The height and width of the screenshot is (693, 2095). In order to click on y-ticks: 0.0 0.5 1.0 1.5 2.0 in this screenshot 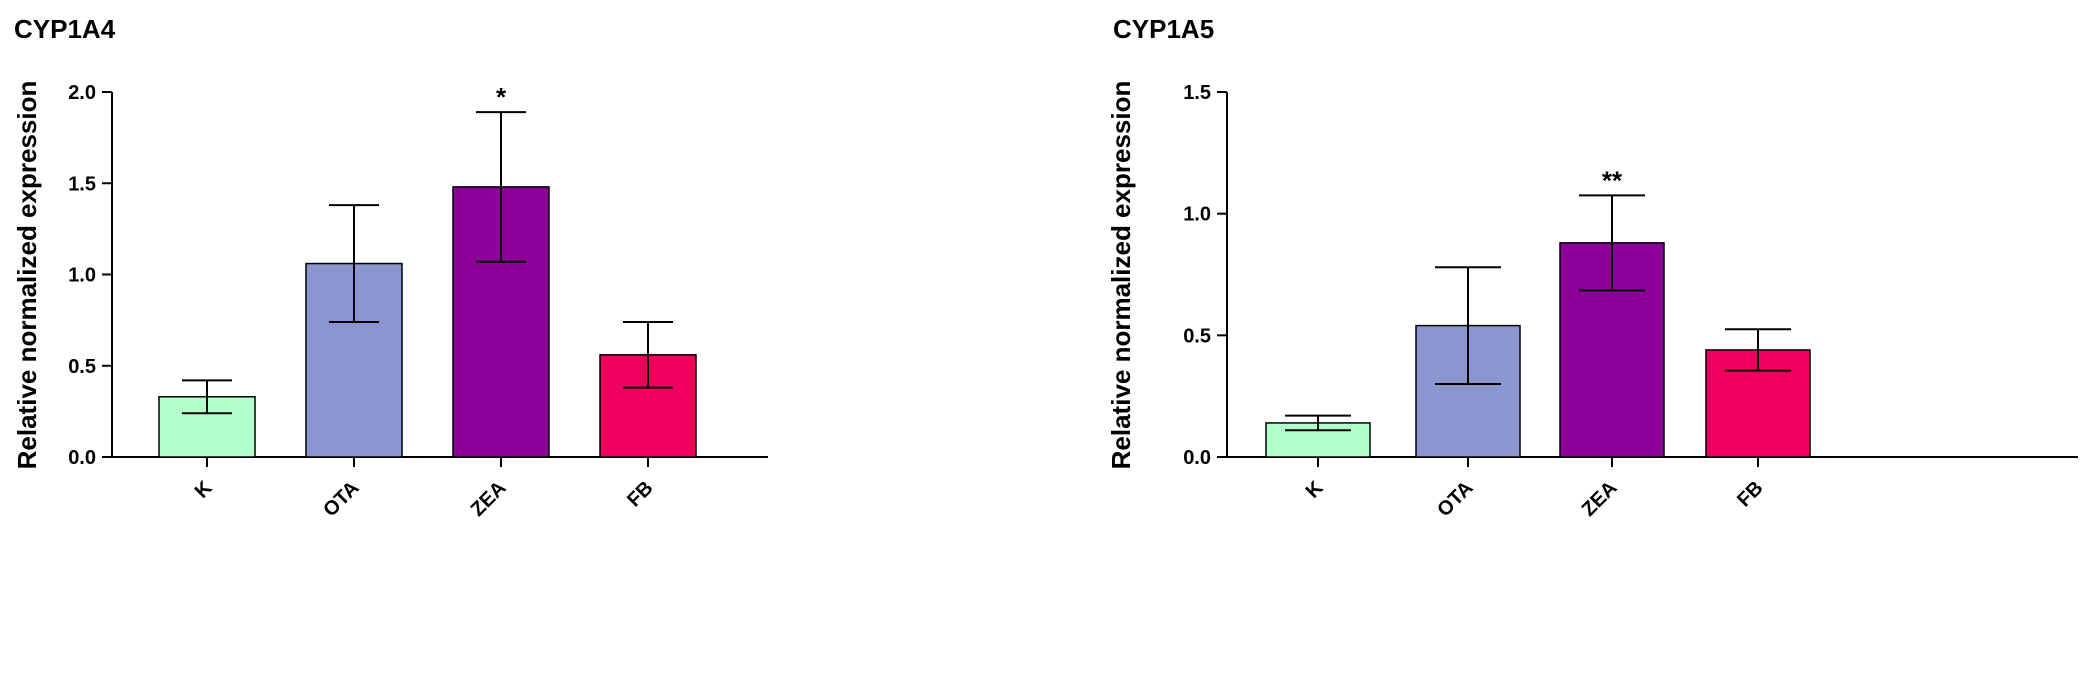, I will do `click(90, 275)`.